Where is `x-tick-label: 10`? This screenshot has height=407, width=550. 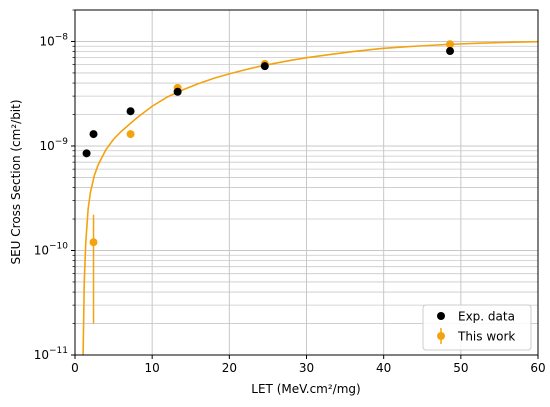
x-tick-label: 10 is located at coordinates (152, 368).